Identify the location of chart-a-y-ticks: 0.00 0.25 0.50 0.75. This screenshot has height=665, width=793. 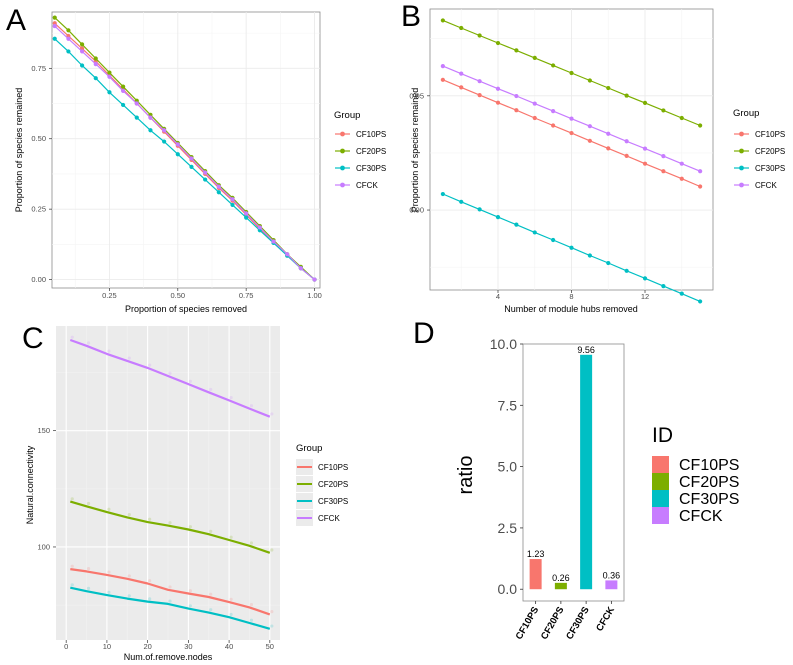
(41, 174).